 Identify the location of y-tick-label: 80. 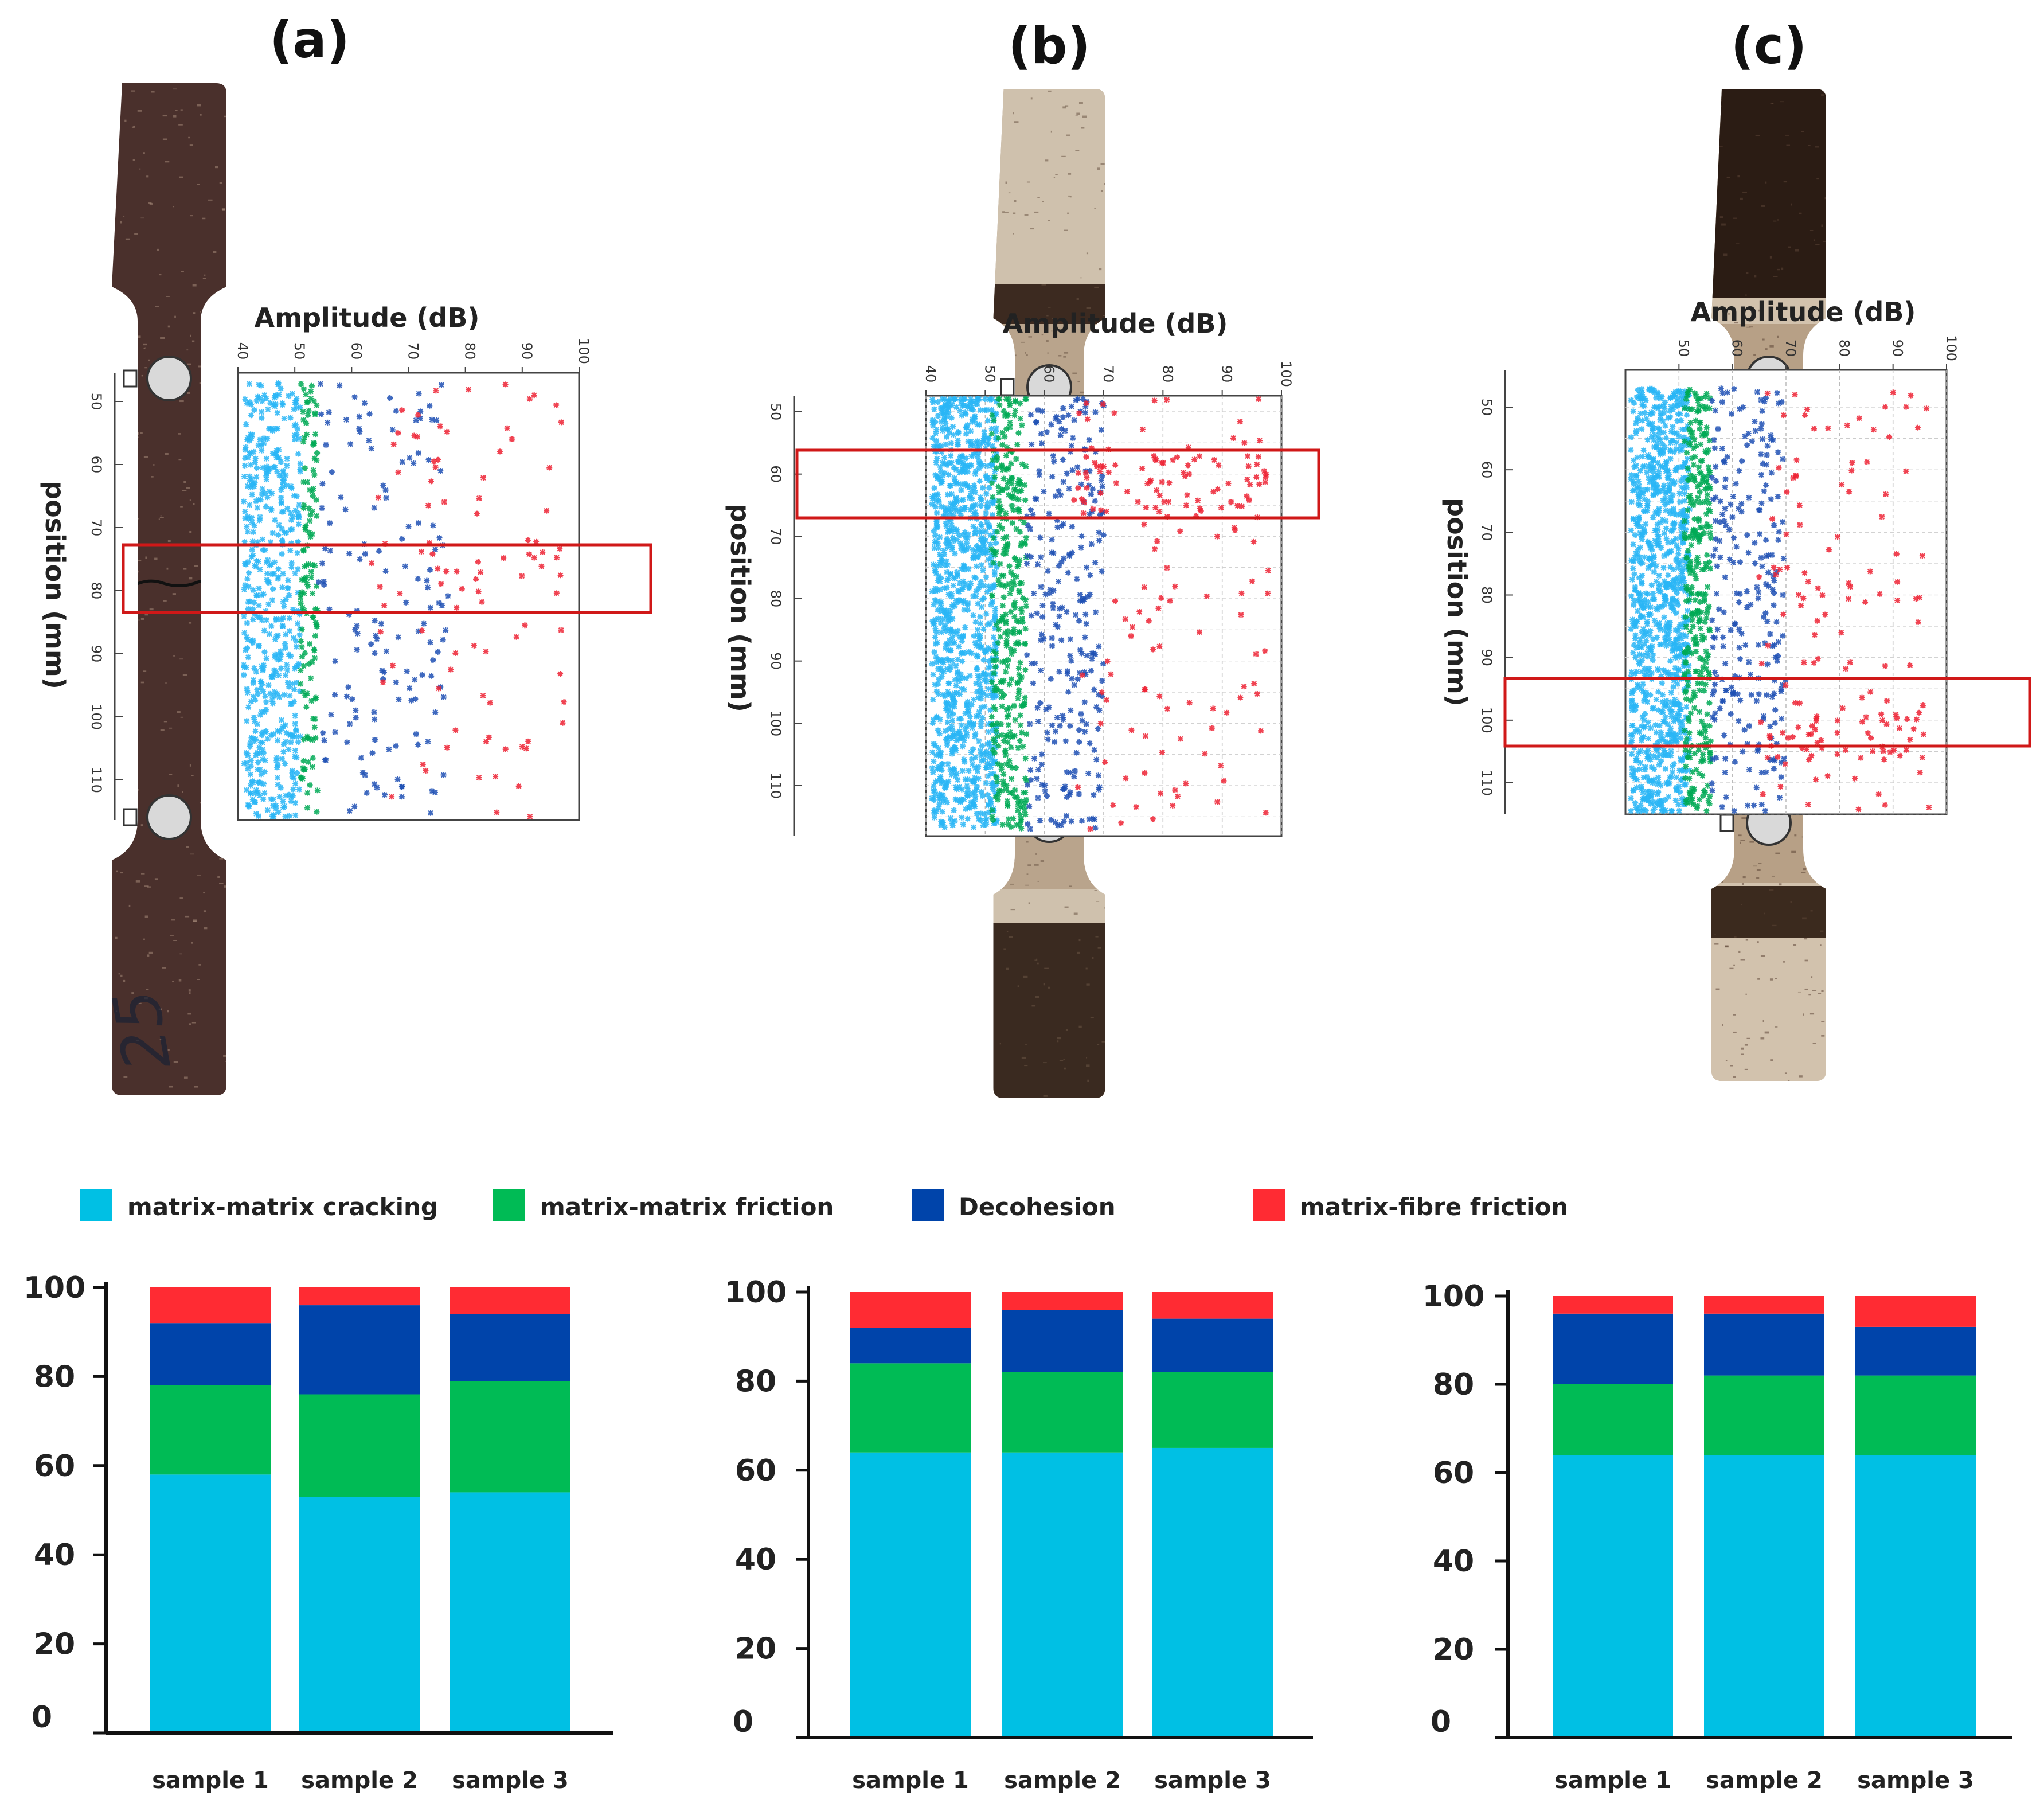
(1453, 1385).